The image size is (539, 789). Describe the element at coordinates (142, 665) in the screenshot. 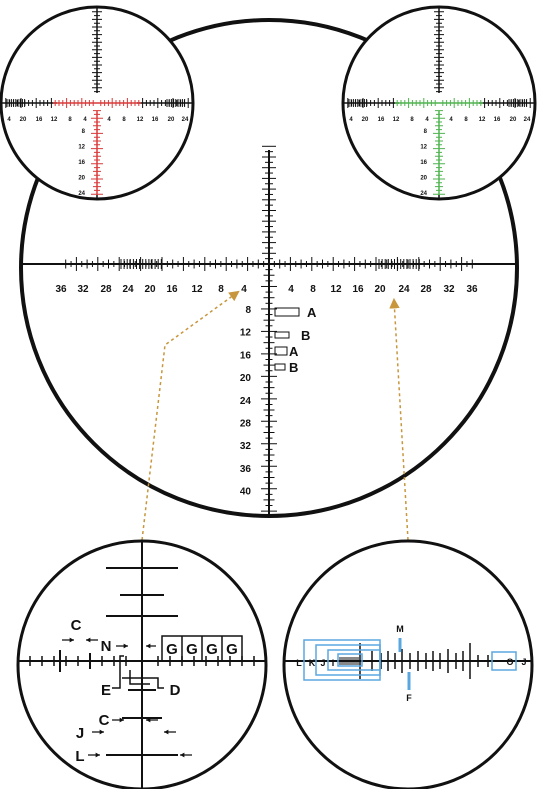

I see `detail-left-drawing` at that location.